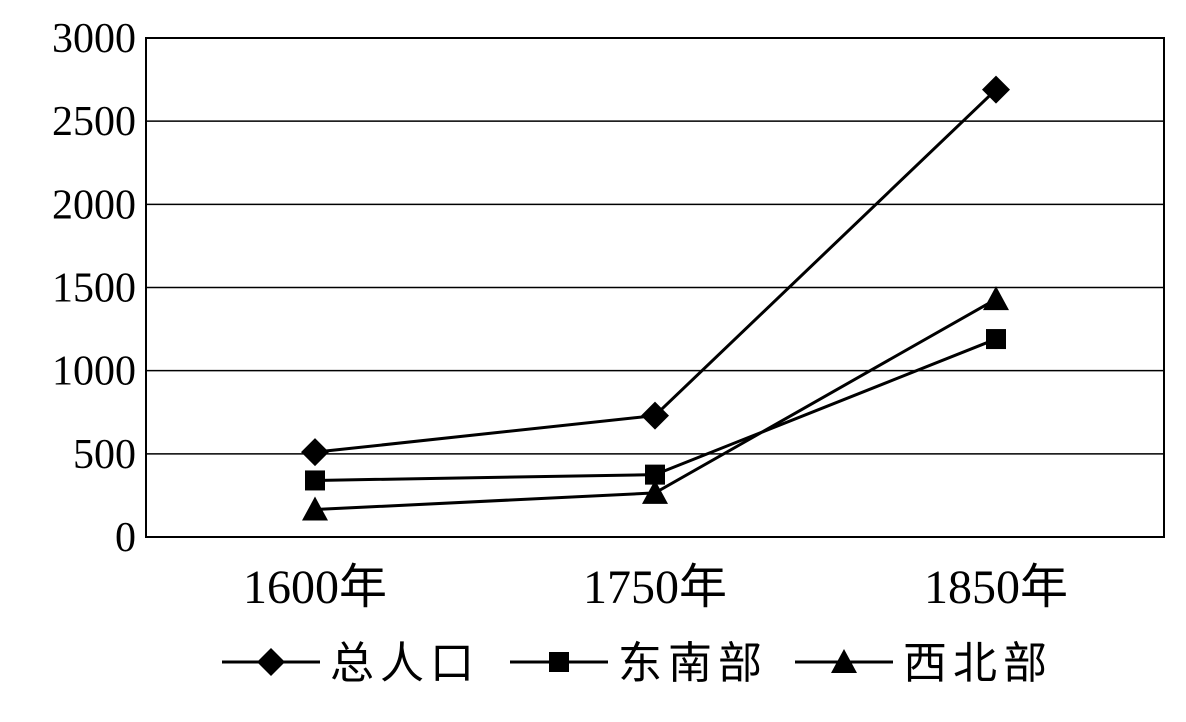 The image size is (1186, 722). Describe the element at coordinates (996, 587) in the screenshot. I see `x-category-label: 1850年` at that location.